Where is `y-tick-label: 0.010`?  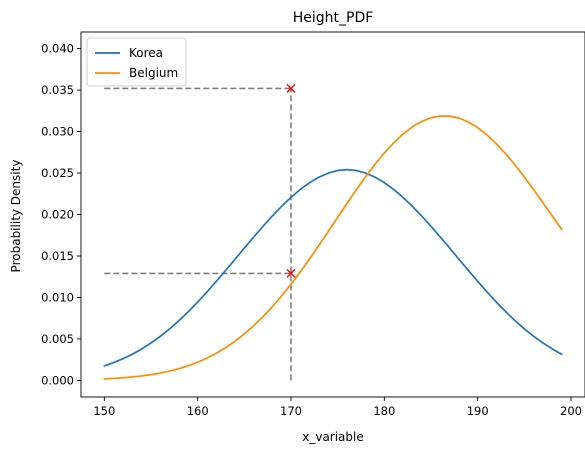
y-tick-label: 0.010 is located at coordinates (57, 297).